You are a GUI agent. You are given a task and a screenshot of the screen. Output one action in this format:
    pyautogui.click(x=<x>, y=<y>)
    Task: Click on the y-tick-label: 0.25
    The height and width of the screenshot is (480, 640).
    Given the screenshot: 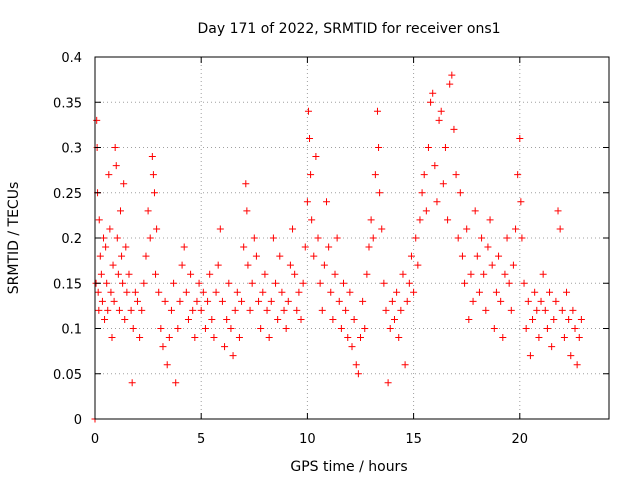 What is the action you would take?
    pyautogui.click(x=67, y=194)
    